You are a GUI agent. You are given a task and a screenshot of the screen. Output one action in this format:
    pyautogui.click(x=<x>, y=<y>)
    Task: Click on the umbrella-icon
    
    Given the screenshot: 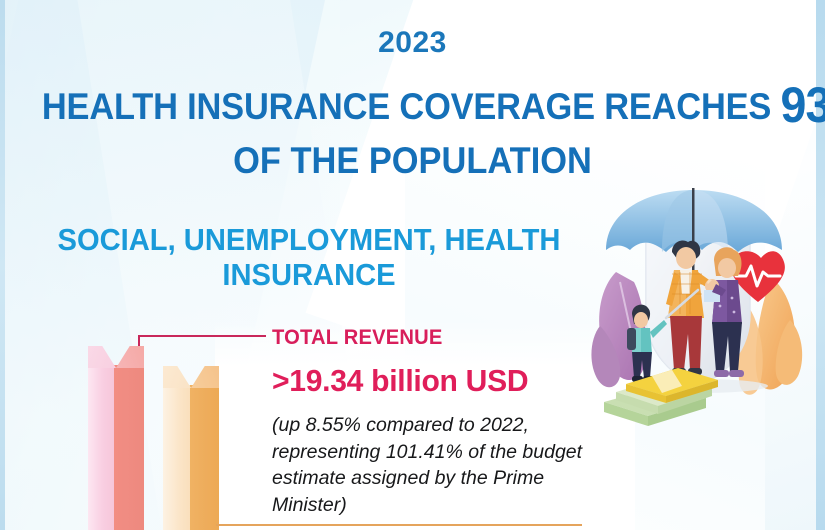 What is the action you would take?
    pyautogui.click(x=694, y=238)
    